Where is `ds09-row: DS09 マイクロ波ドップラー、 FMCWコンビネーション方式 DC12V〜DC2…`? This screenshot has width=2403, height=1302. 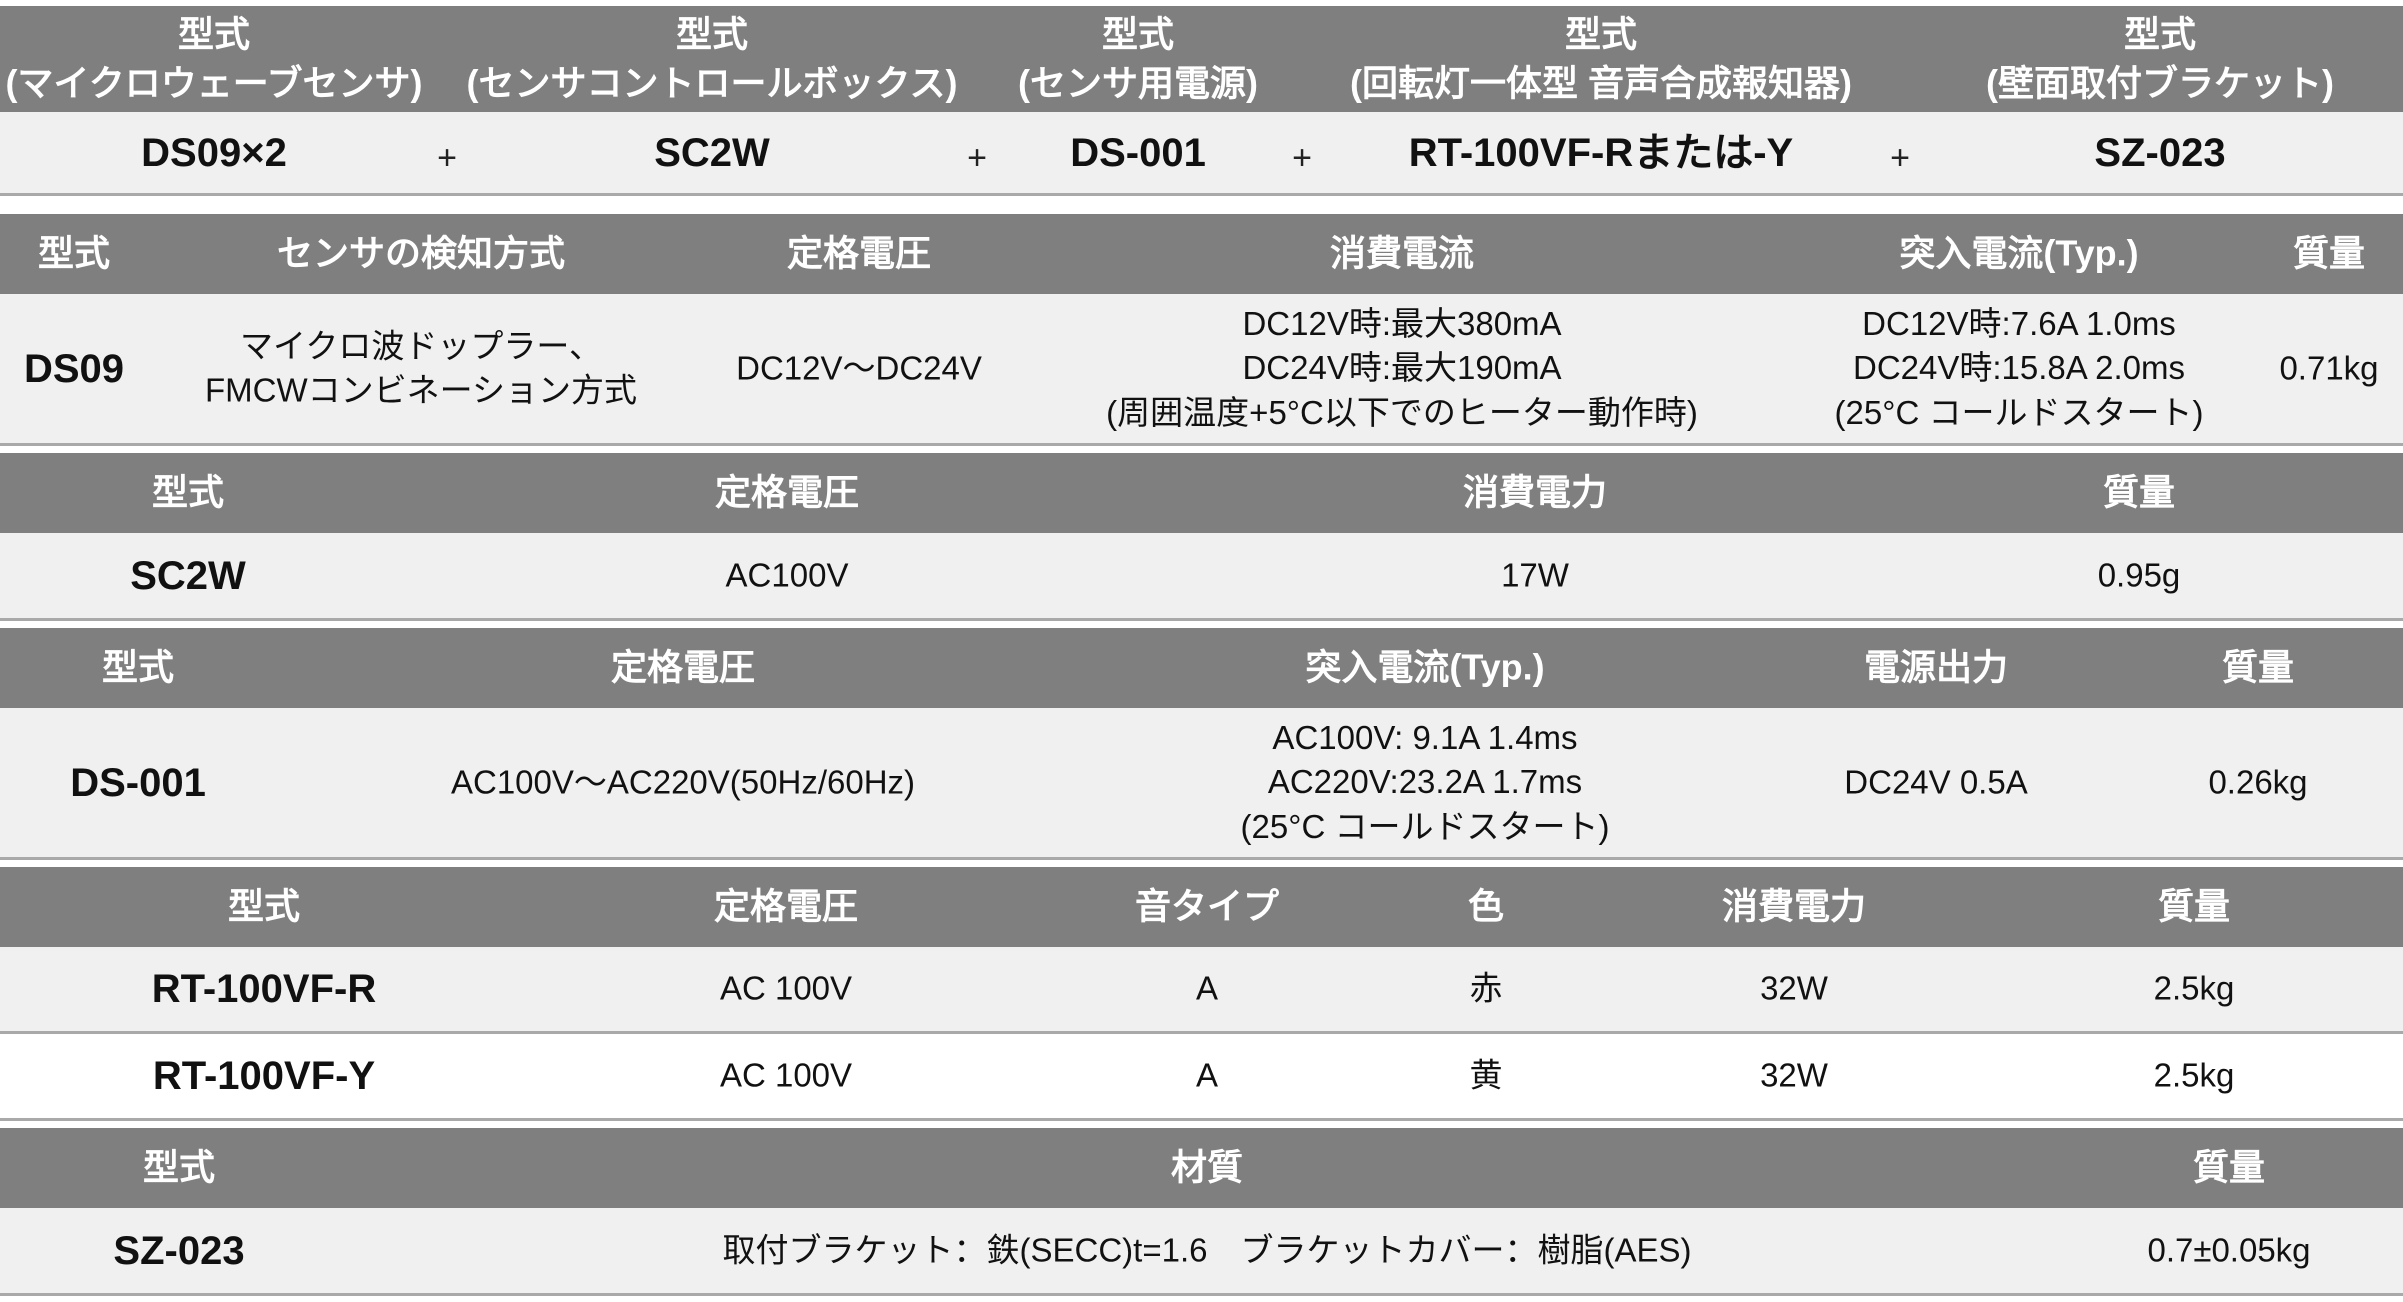 ds09-row: DS09 マイクロ波ドップラー、 FMCWコンビネーション方式 DC12V〜DC2… is located at coordinates (1201, 370).